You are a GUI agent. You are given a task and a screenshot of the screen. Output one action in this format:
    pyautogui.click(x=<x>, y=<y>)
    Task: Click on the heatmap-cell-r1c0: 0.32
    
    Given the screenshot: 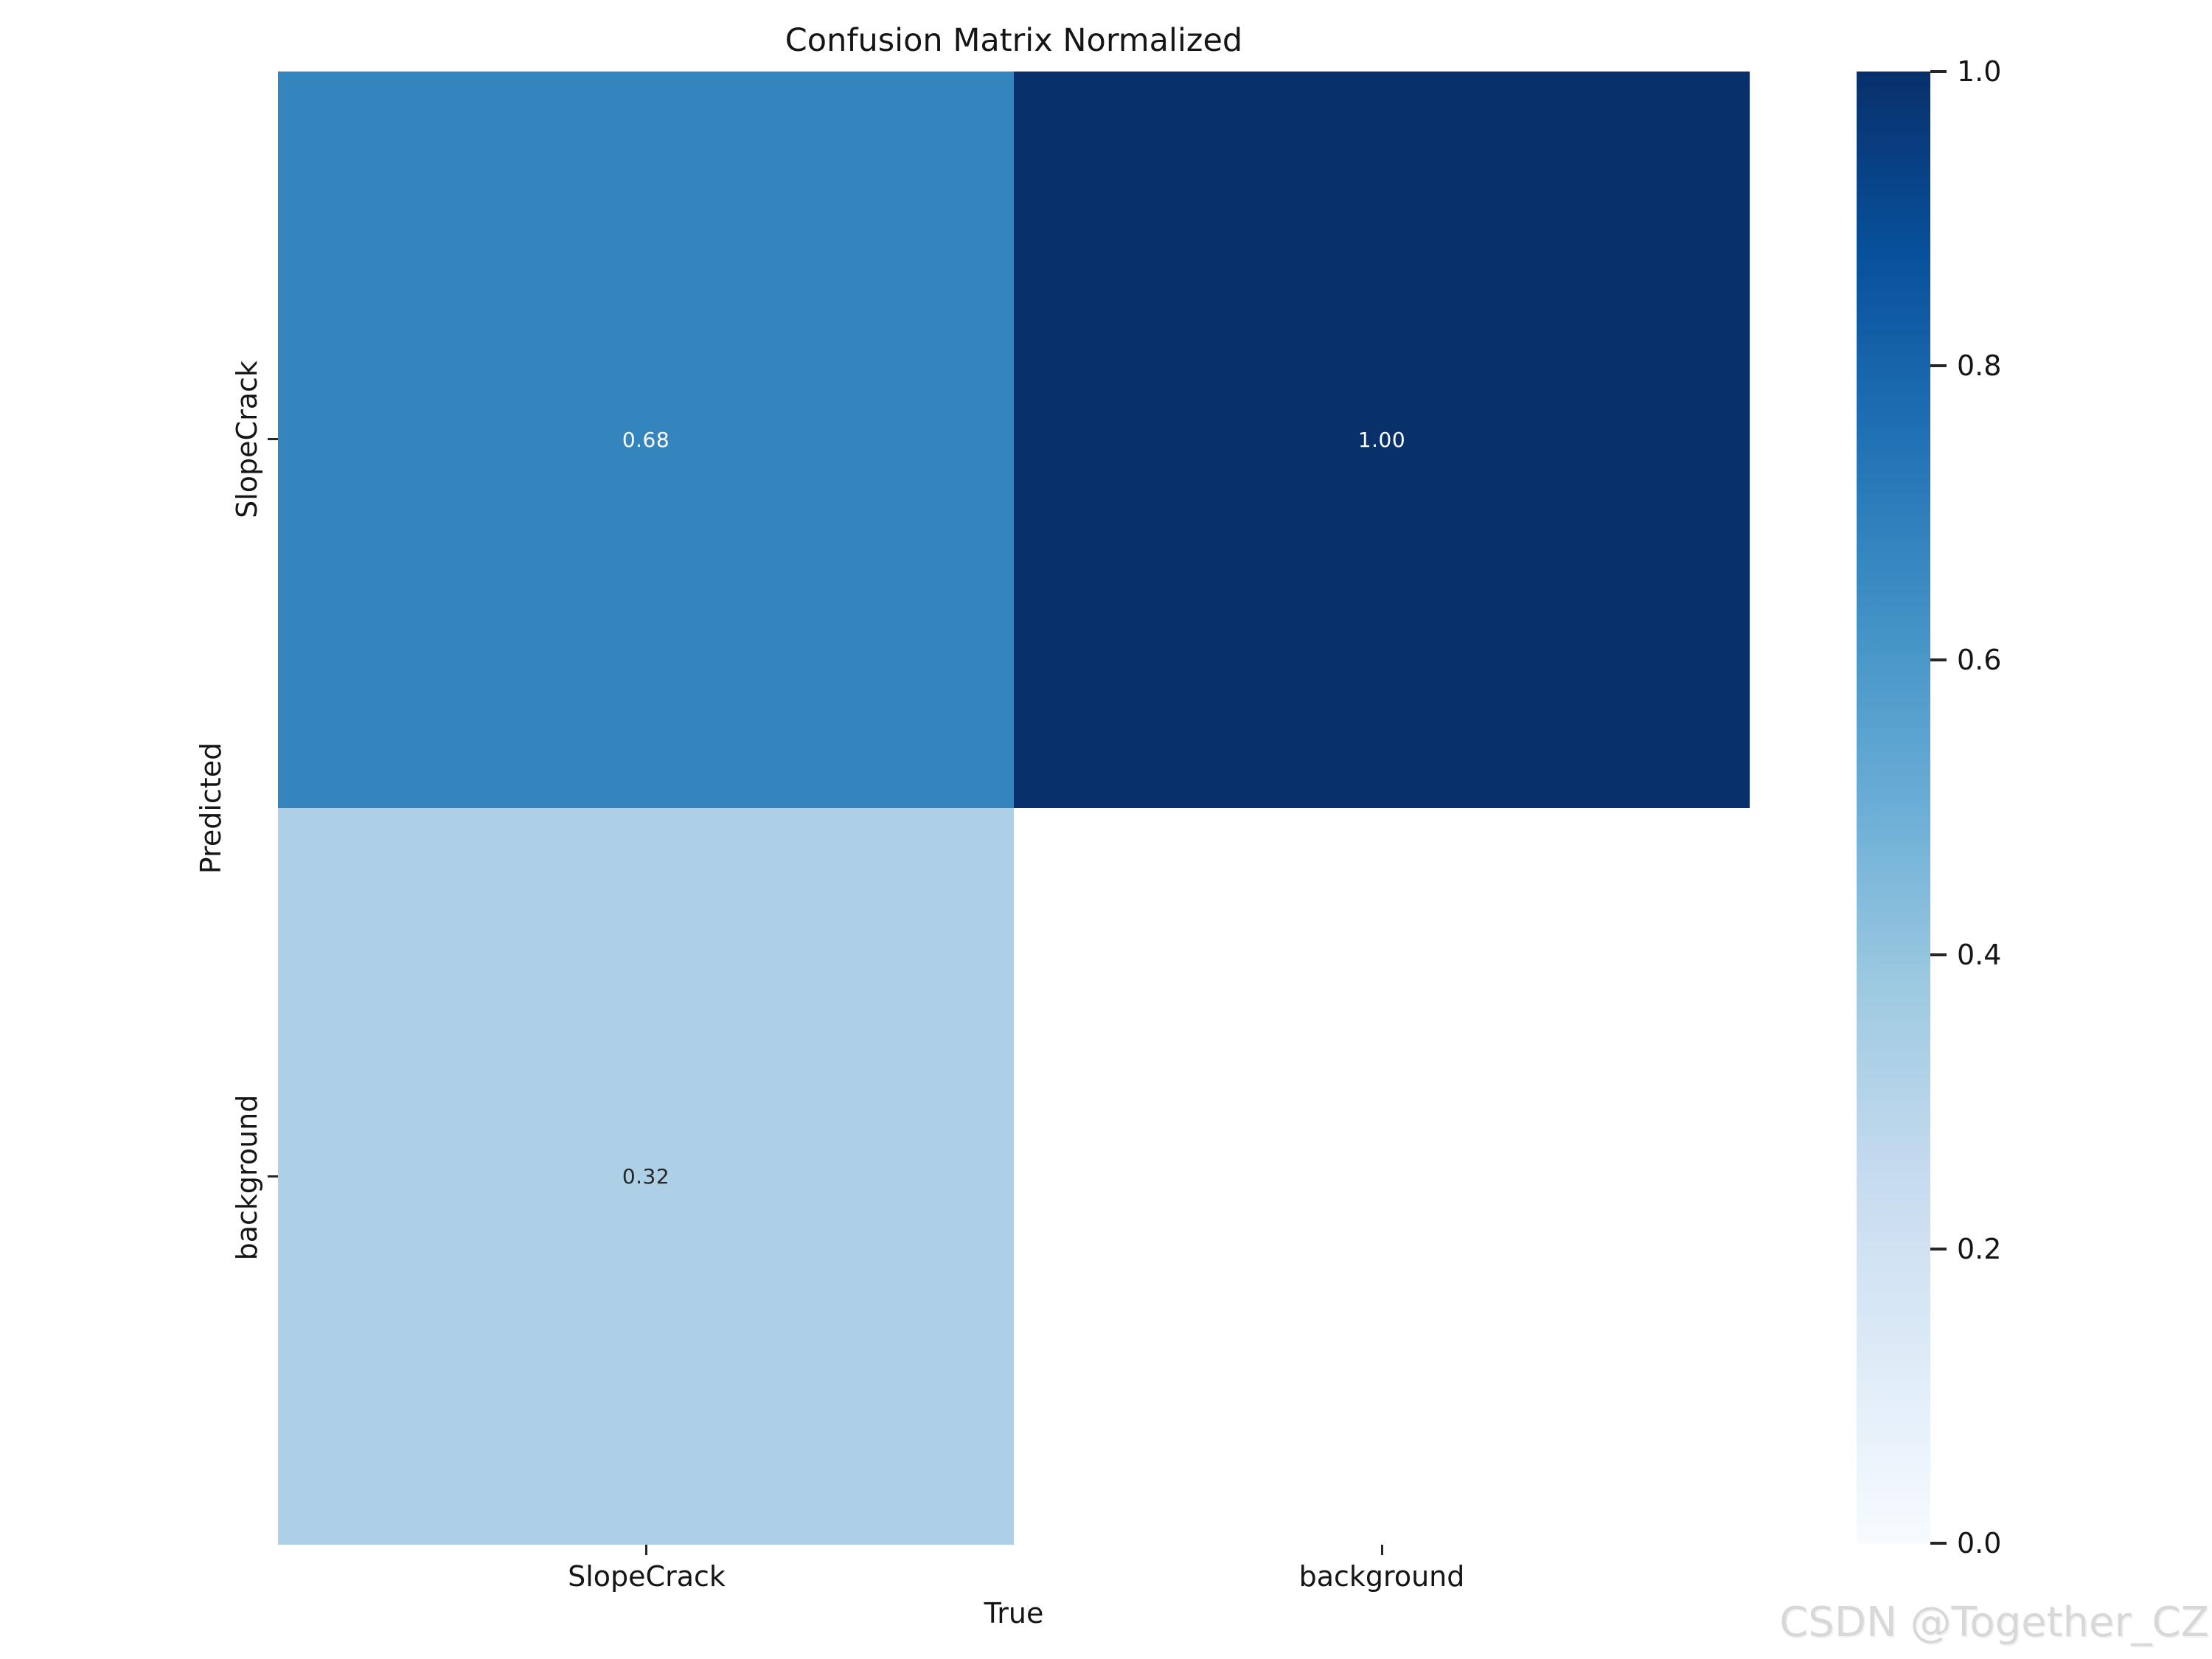 What is the action you would take?
    pyautogui.click(x=646, y=1176)
    